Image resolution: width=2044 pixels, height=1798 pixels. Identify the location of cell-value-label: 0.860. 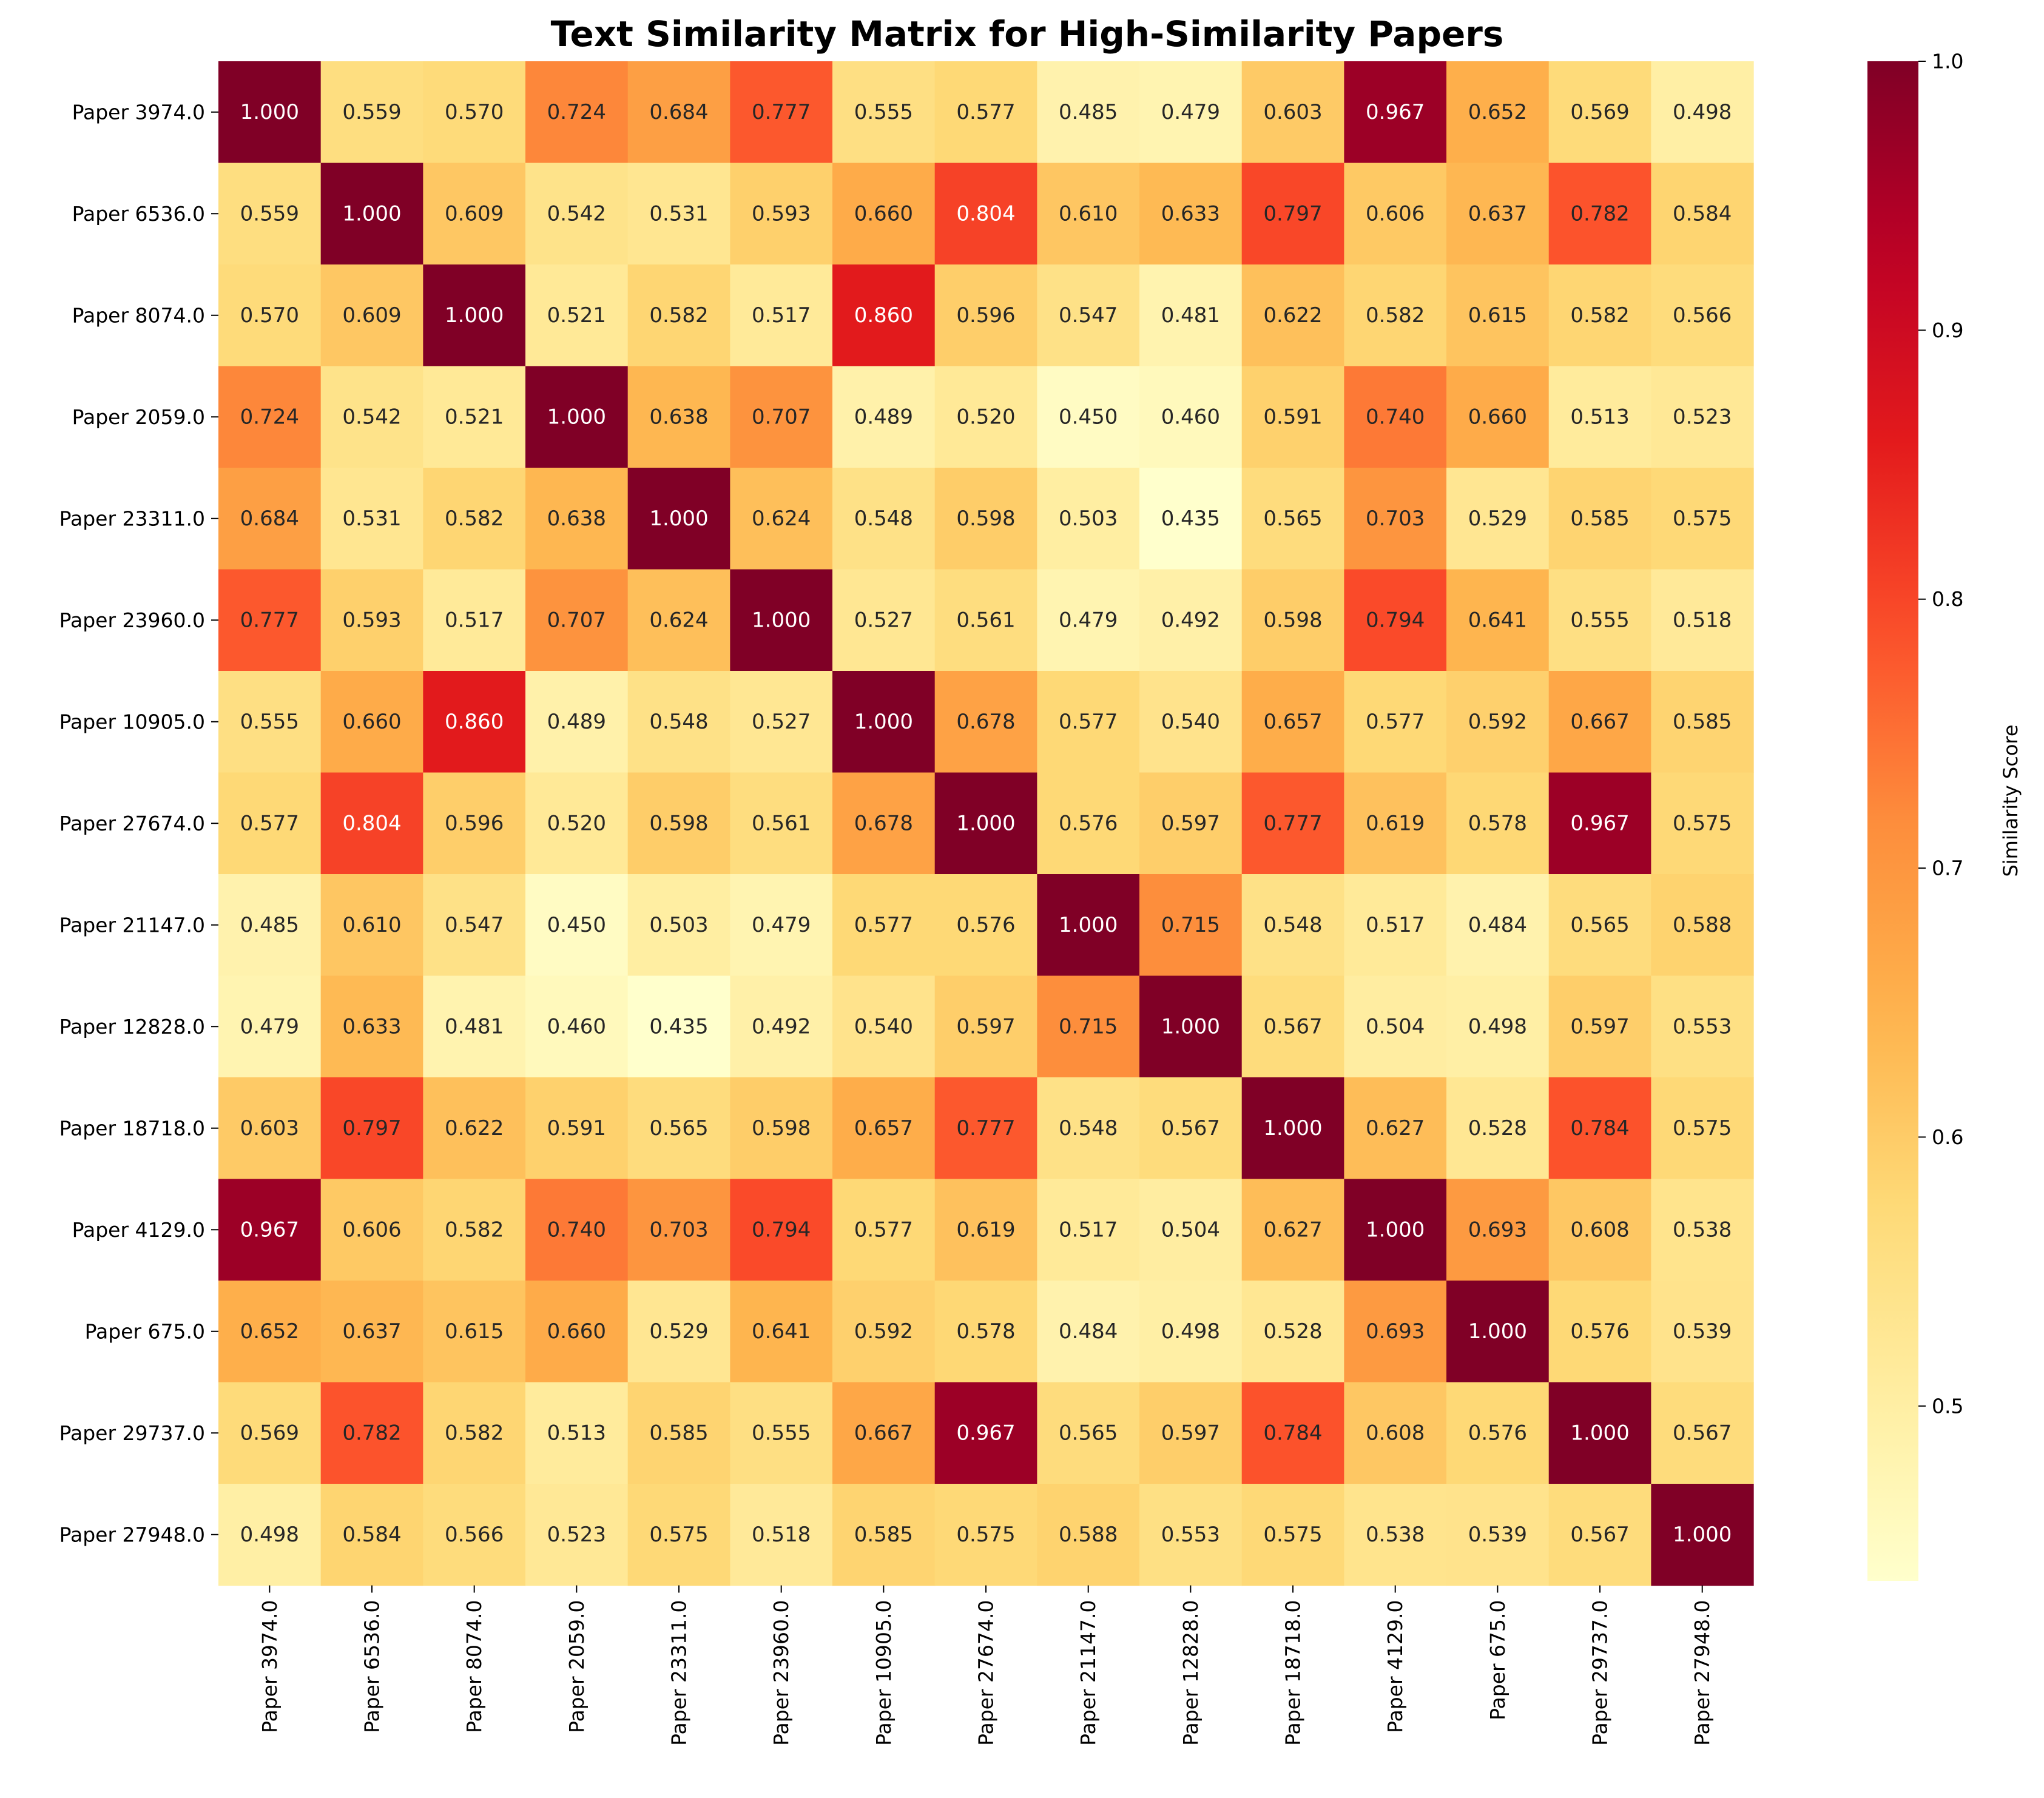
(474, 722).